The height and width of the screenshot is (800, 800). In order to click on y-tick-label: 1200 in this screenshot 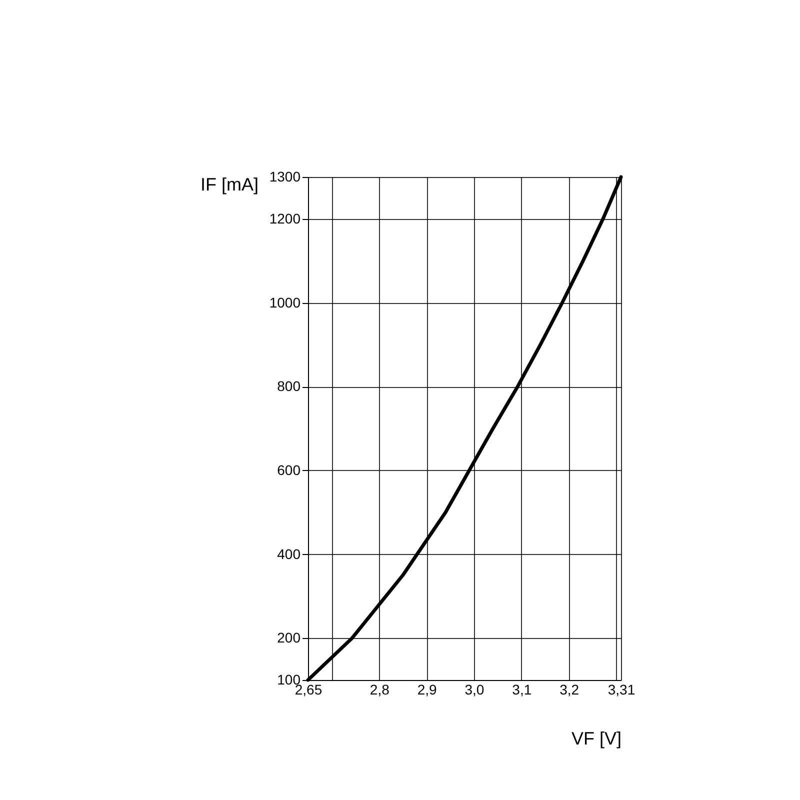, I will do `click(285, 218)`.